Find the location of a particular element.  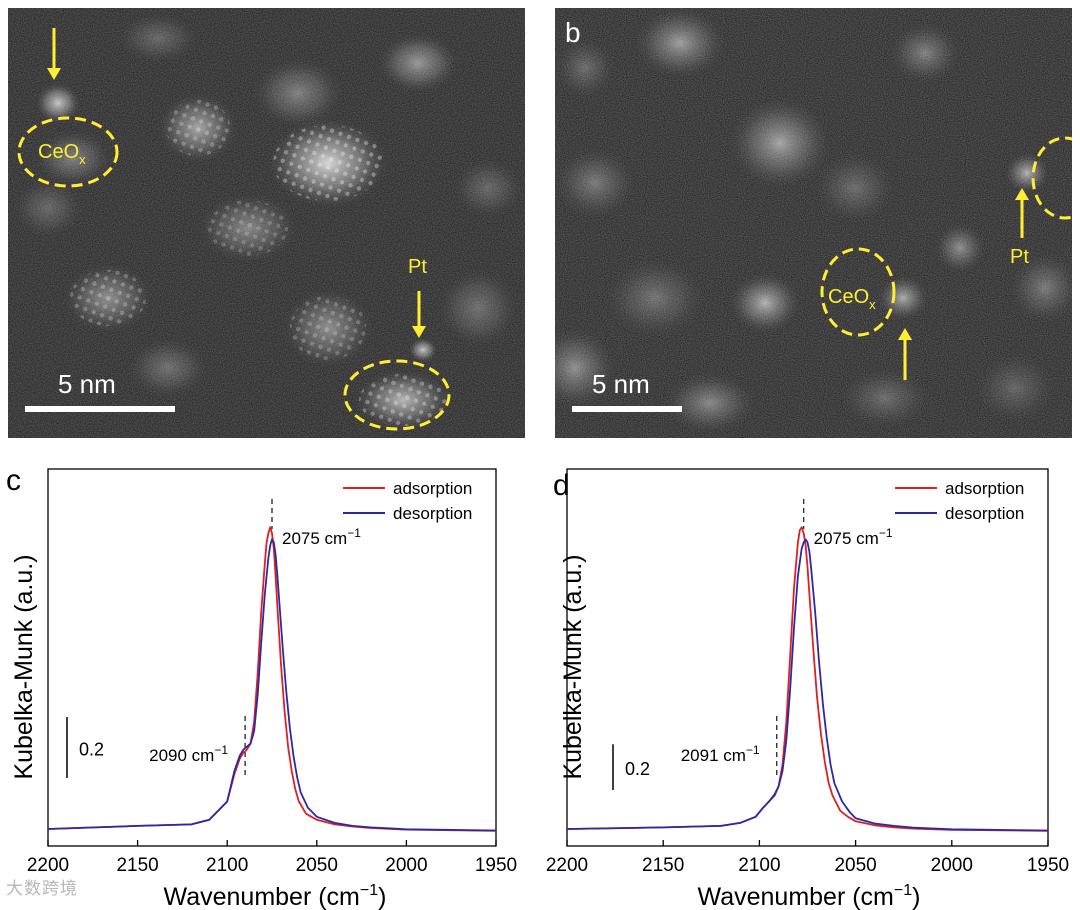

x-tick-label-c: 2000 is located at coordinates (406, 865).